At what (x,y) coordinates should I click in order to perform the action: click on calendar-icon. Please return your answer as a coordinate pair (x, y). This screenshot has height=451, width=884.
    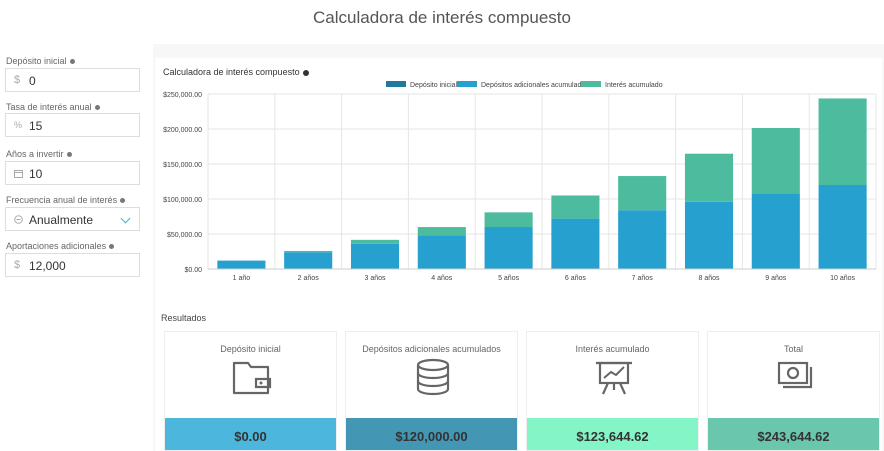
    Looking at the image, I should click on (18, 174).